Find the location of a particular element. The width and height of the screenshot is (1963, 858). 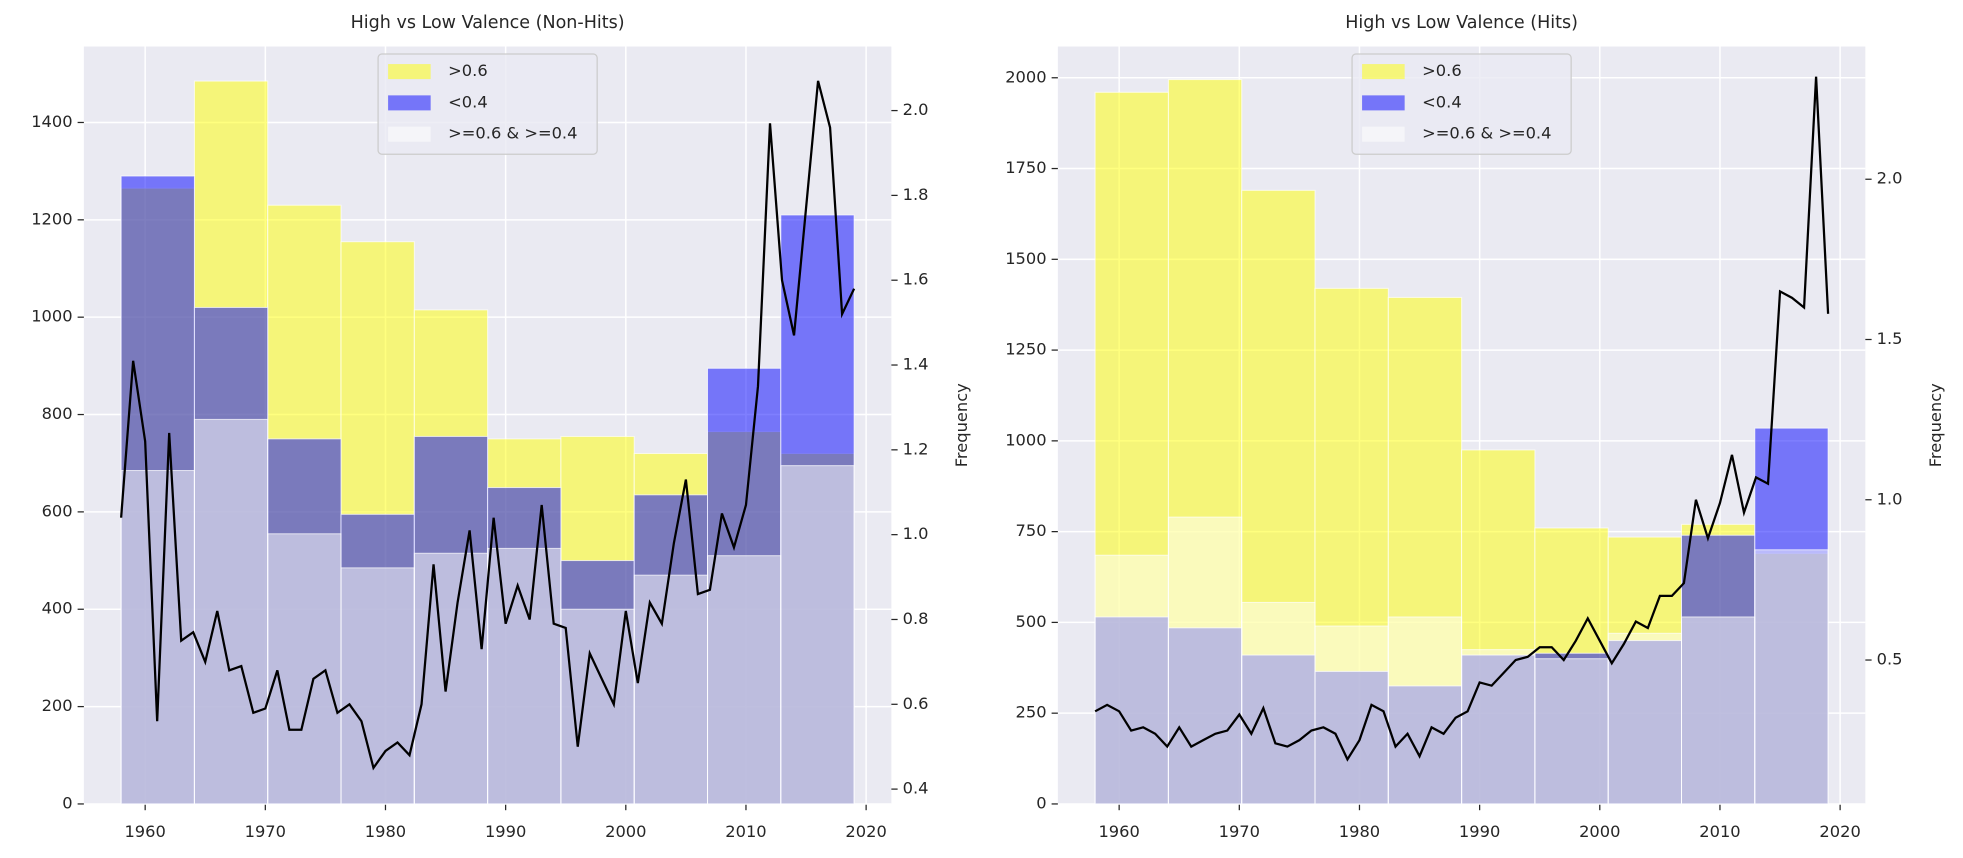

y-tick-label: 1750 is located at coordinates (1025, 167).